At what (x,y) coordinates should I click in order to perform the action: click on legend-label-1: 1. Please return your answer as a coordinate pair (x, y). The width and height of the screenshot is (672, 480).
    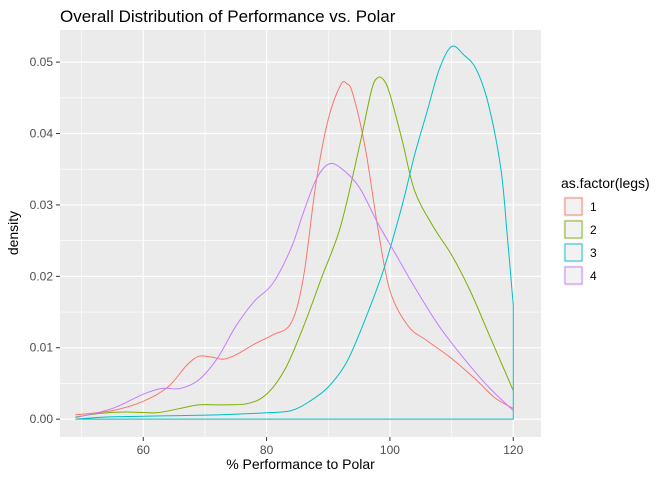
    Looking at the image, I should click on (593, 207).